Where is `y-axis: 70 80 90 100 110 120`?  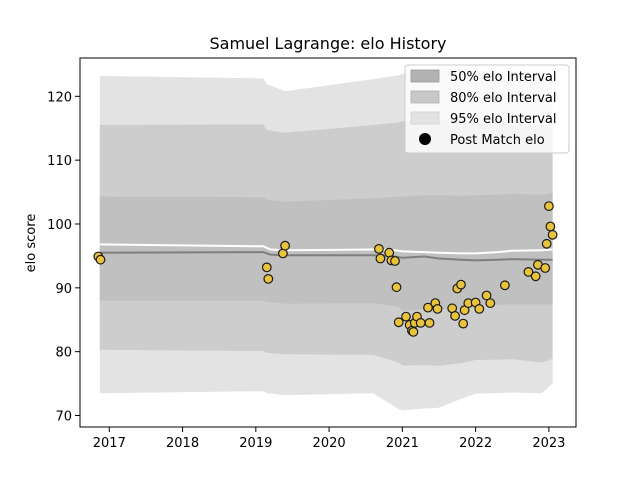
y-axis: 70 80 90 100 110 120 is located at coordinates (63, 257).